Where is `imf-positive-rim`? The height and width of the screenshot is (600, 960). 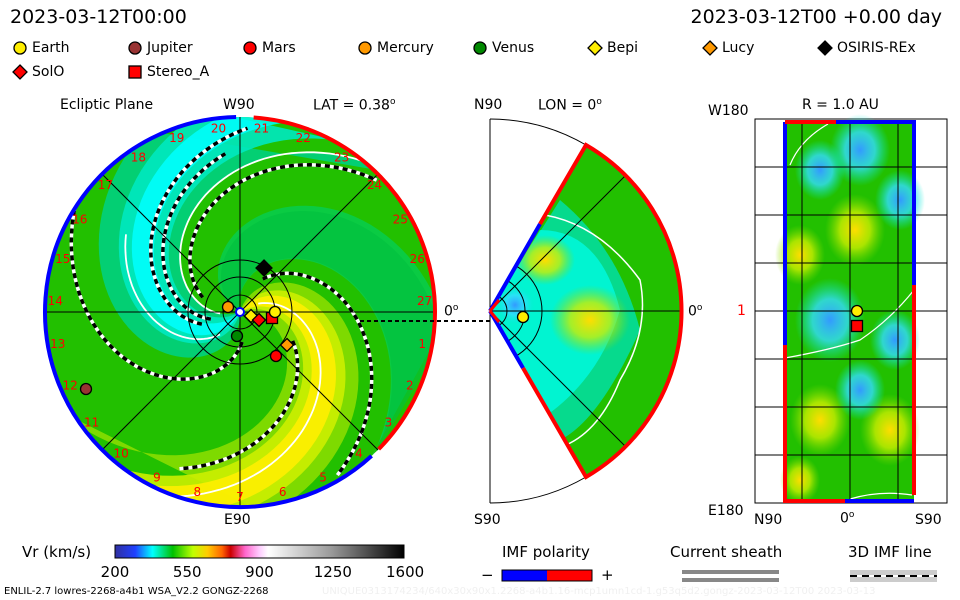
imf-positive-rim is located at coordinates (345, 283).